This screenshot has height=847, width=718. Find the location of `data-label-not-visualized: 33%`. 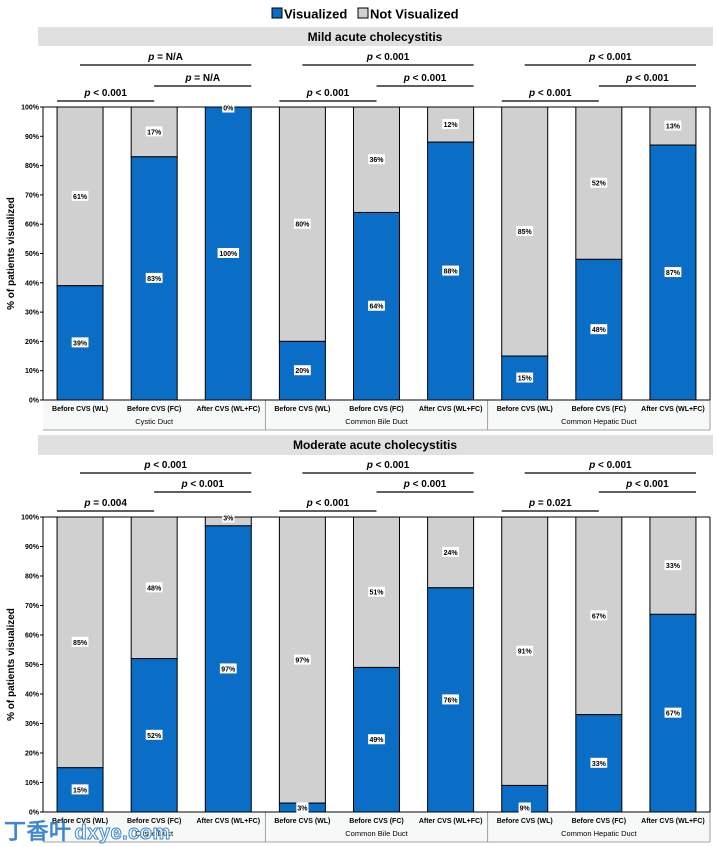

data-label-not-visualized: 33% is located at coordinates (673, 566).